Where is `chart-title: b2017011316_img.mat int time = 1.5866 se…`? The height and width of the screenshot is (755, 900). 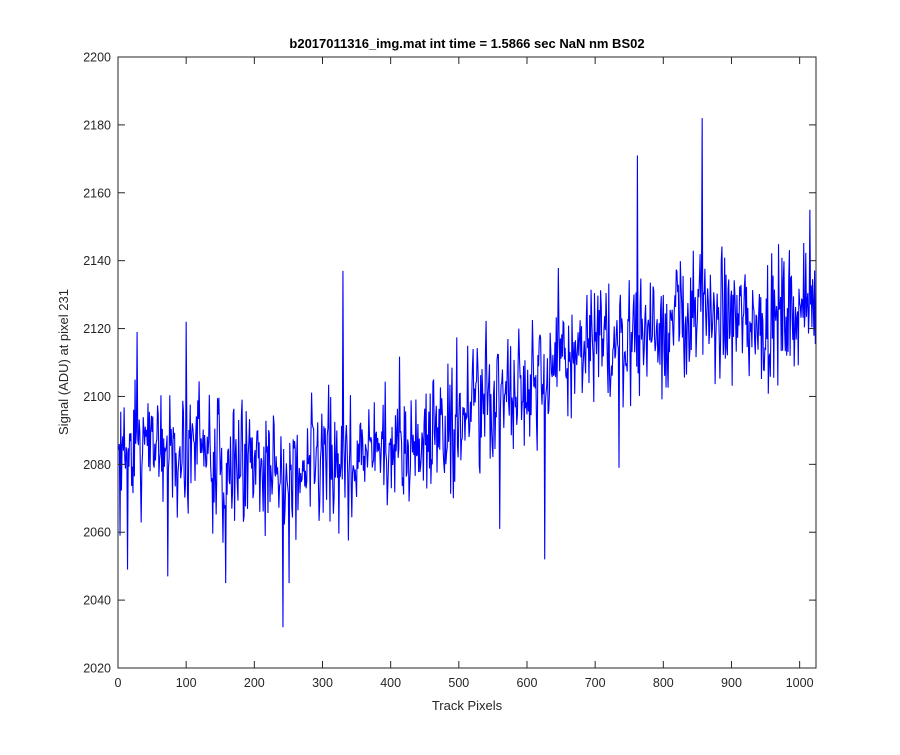
chart-title: b2017011316_img.mat int time = 1.5866 se… is located at coordinates (466, 43).